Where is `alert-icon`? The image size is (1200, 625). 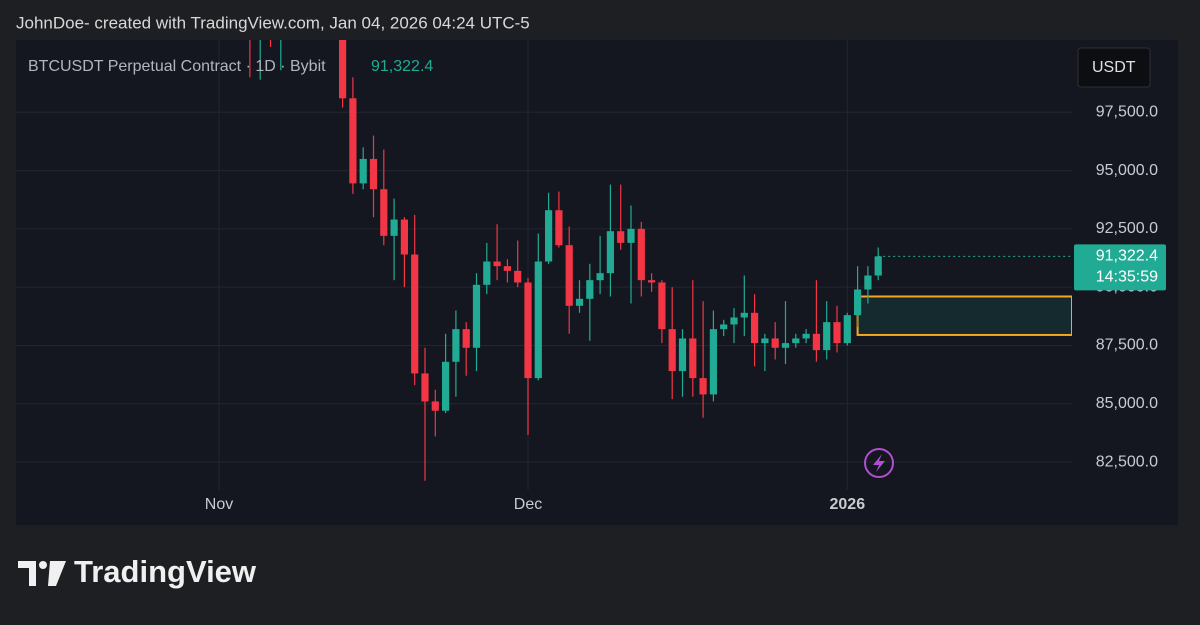
alert-icon is located at coordinates (879, 463).